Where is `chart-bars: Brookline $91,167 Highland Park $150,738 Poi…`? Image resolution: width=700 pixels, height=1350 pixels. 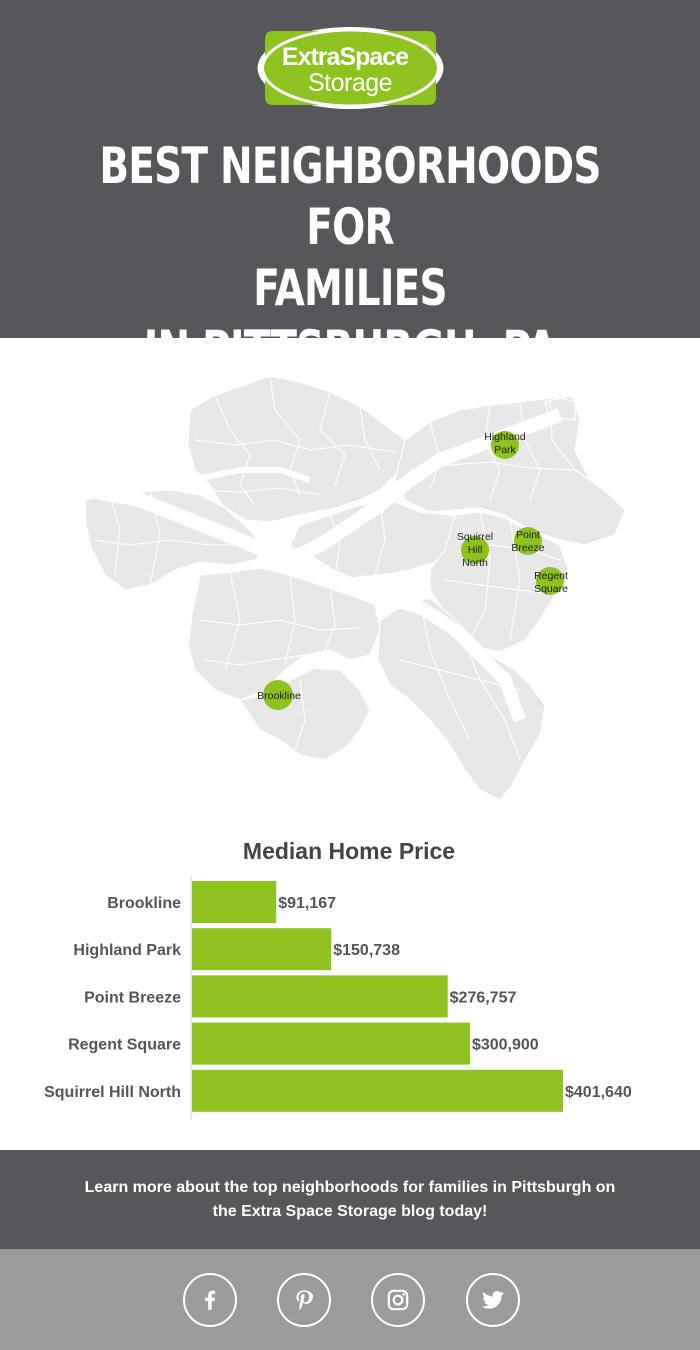
chart-bars: Brookline $91,167 Highland Park $150,738 Poi… is located at coordinates (338, 996).